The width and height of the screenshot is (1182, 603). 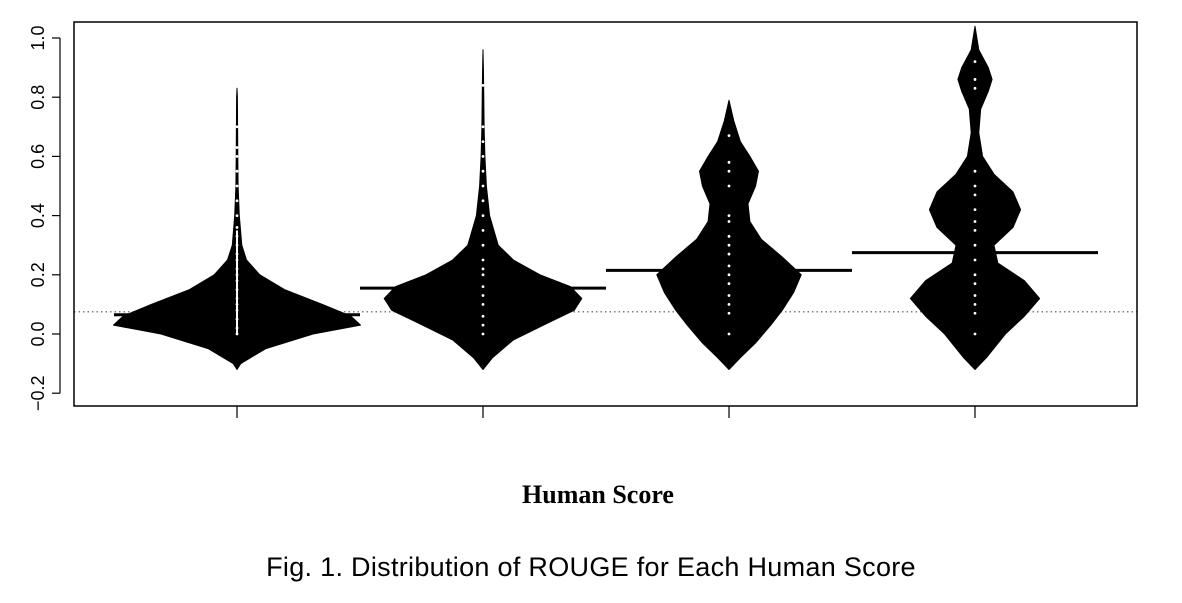 I want to click on y-tick-label: 0.8, so click(x=38, y=97).